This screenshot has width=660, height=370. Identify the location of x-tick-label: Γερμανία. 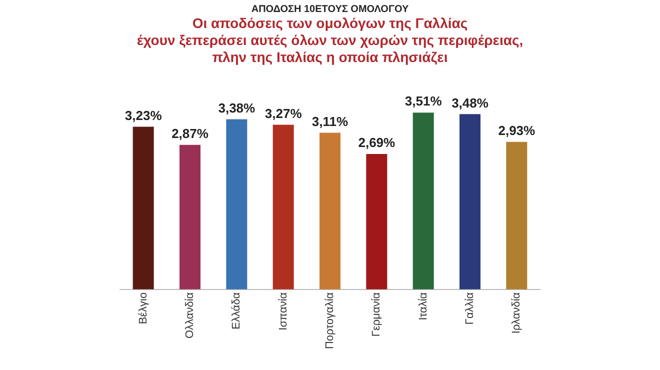
(376, 314).